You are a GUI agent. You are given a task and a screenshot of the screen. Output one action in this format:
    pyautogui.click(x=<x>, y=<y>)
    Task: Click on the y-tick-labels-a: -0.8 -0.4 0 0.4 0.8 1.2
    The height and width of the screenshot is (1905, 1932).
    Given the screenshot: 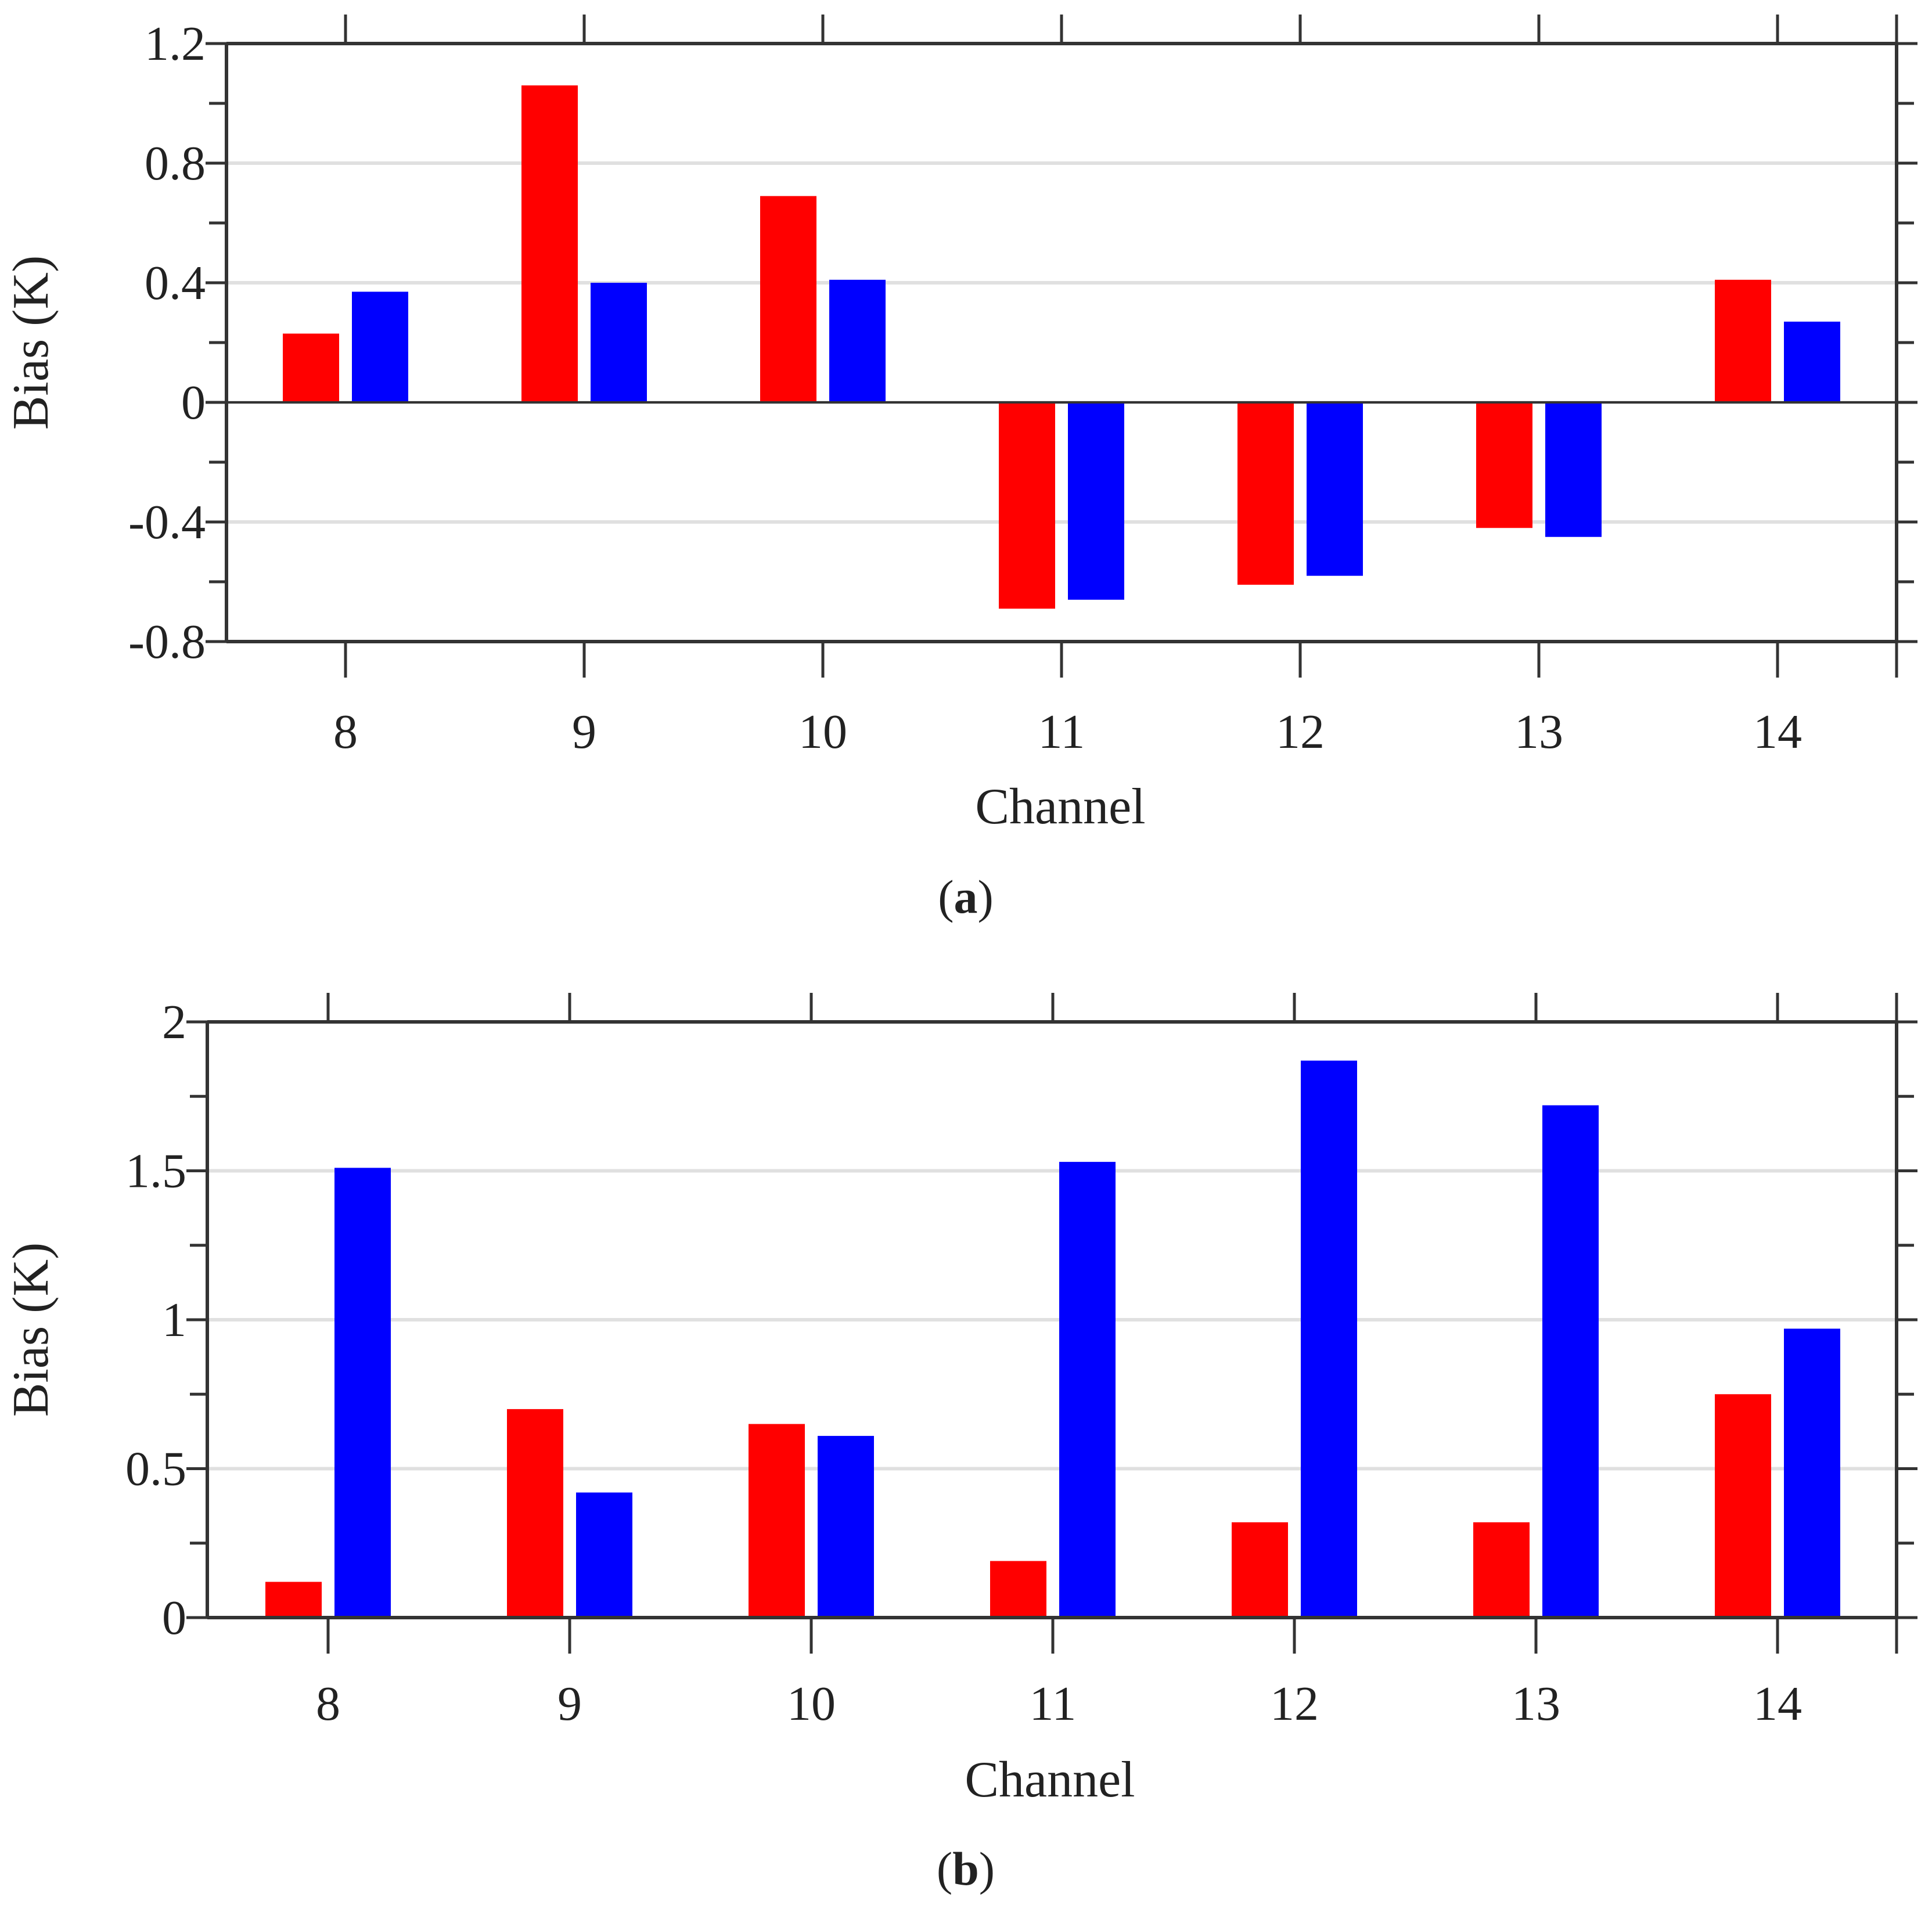 What is the action you would take?
    pyautogui.click(x=167, y=343)
    